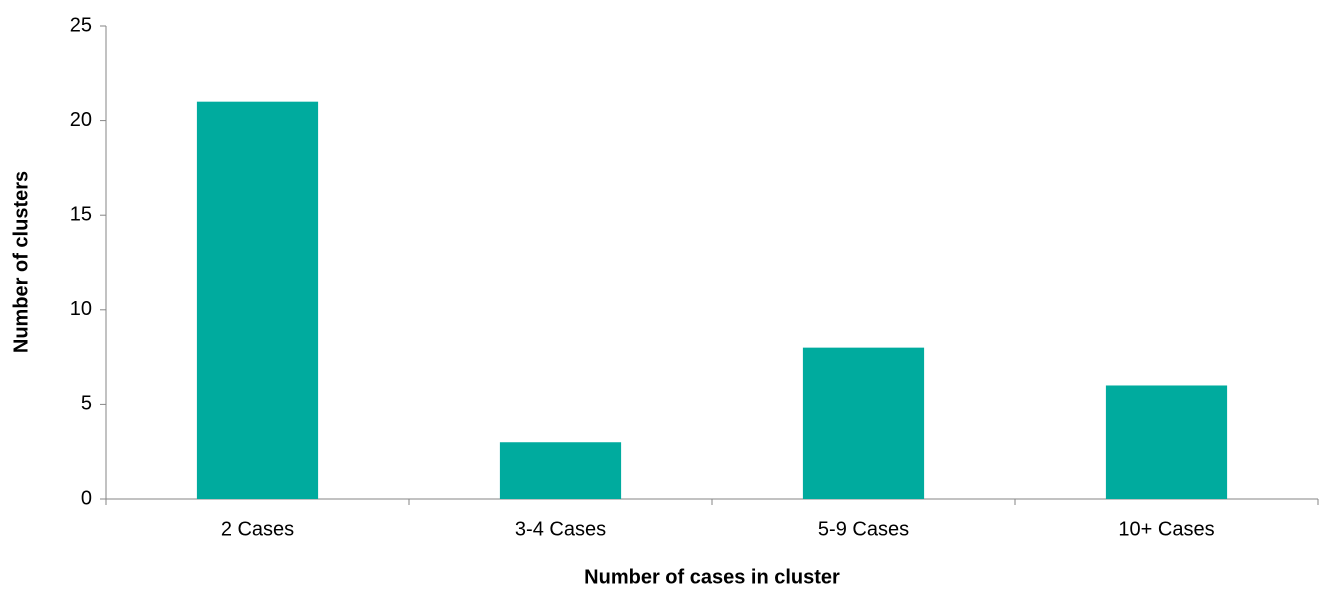 This screenshot has width=1322, height=589. Describe the element at coordinates (1166, 529) in the screenshot. I see `x-tick-label: 10+ Cases` at that location.